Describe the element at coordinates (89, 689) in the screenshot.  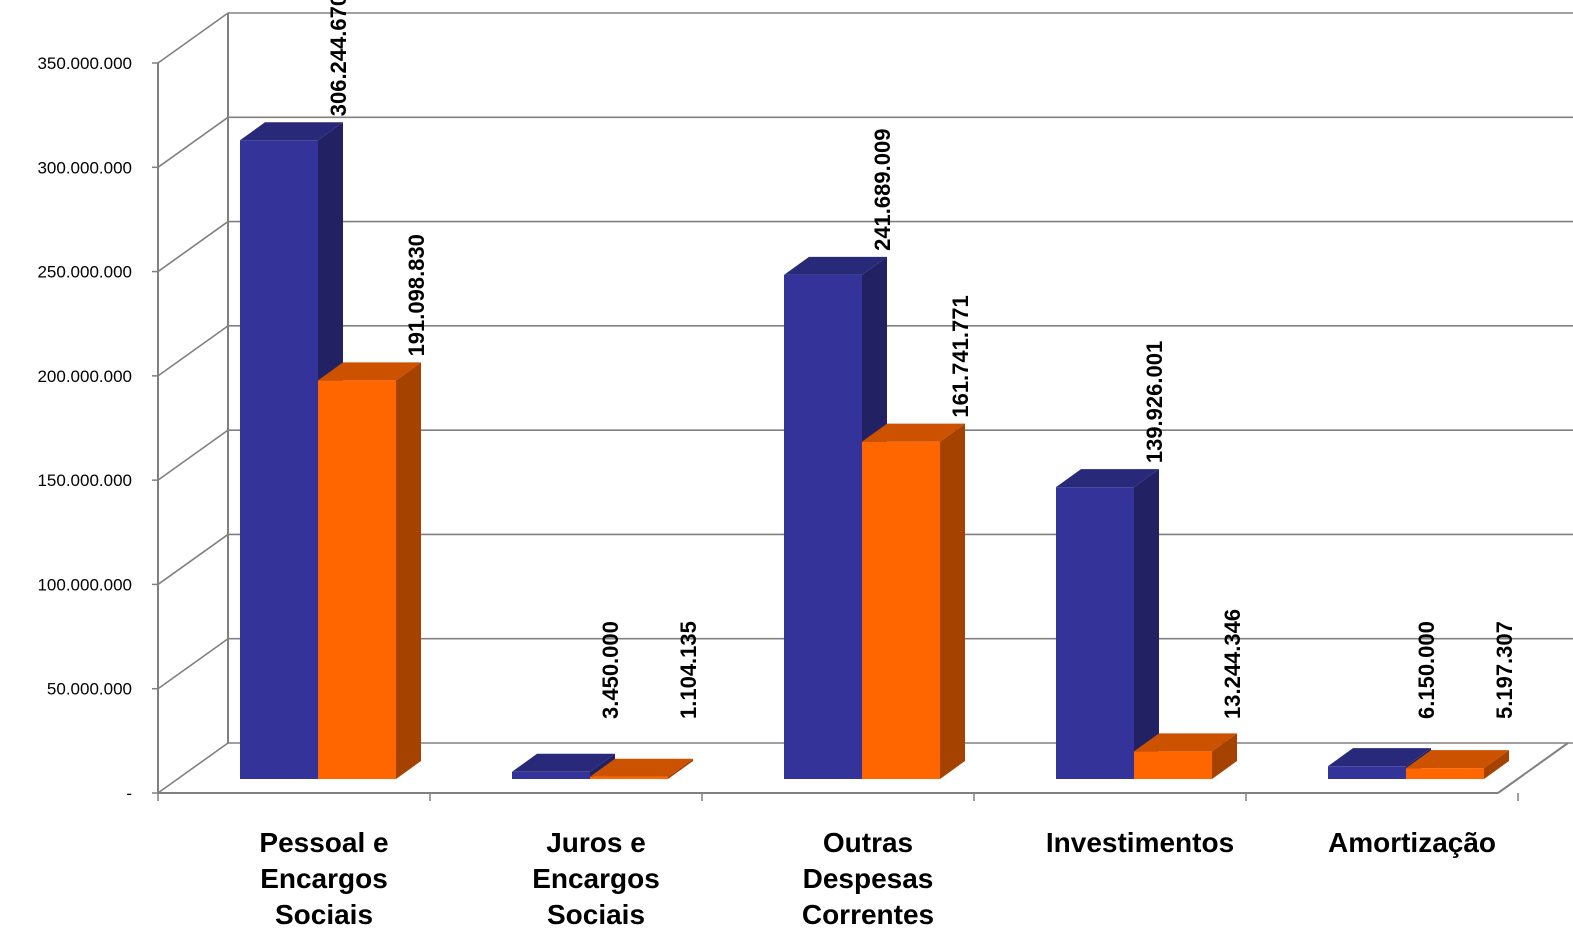
I see `y-tick-label: 50.000.000` at that location.